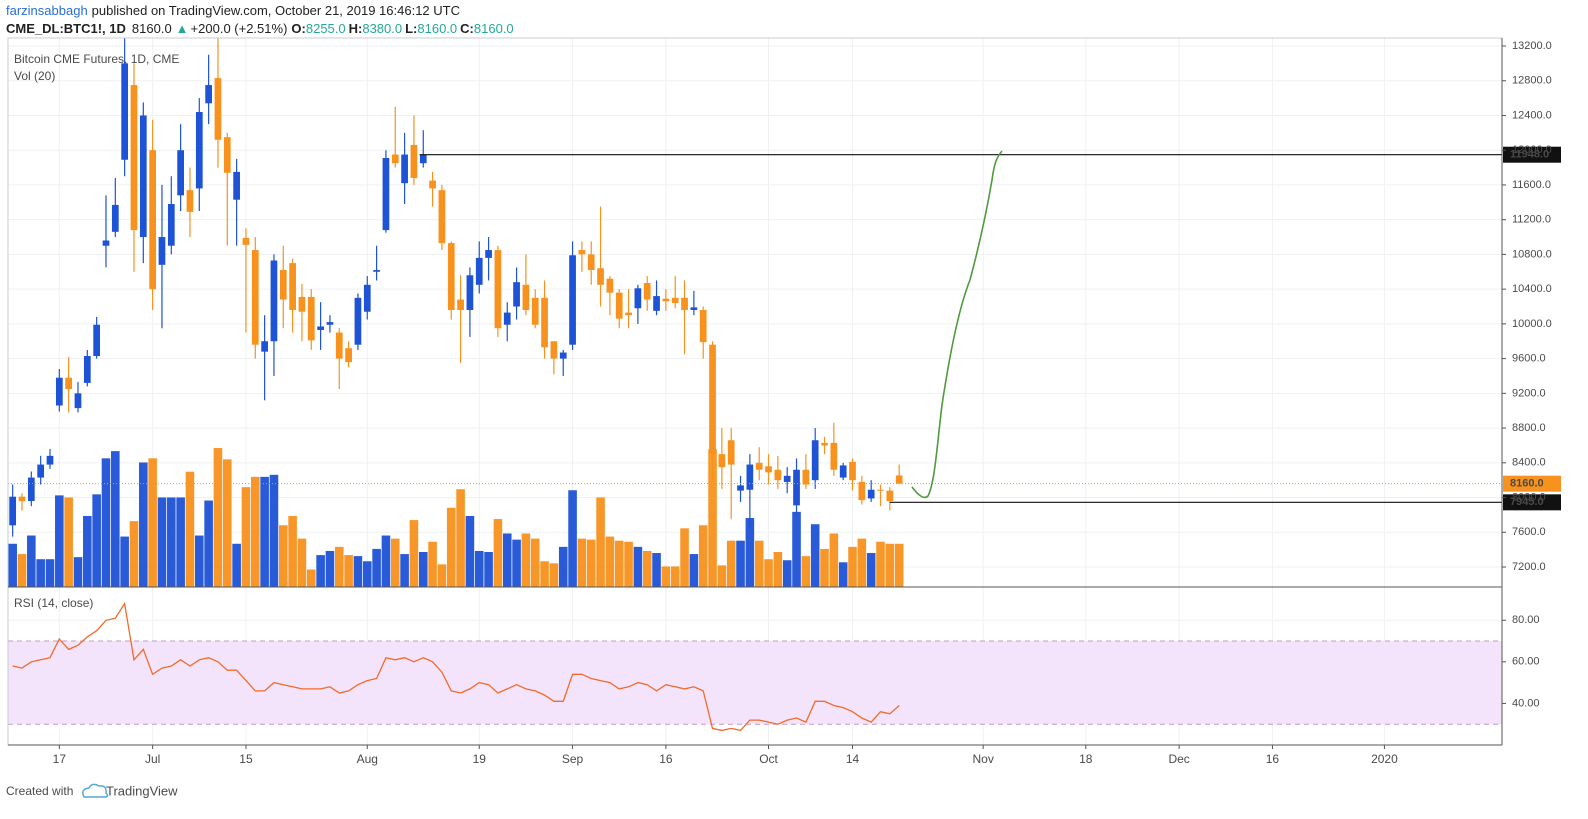 Image resolution: width=1588 pixels, height=819 pixels. I want to click on x-tick-label: Jul, so click(152, 759).